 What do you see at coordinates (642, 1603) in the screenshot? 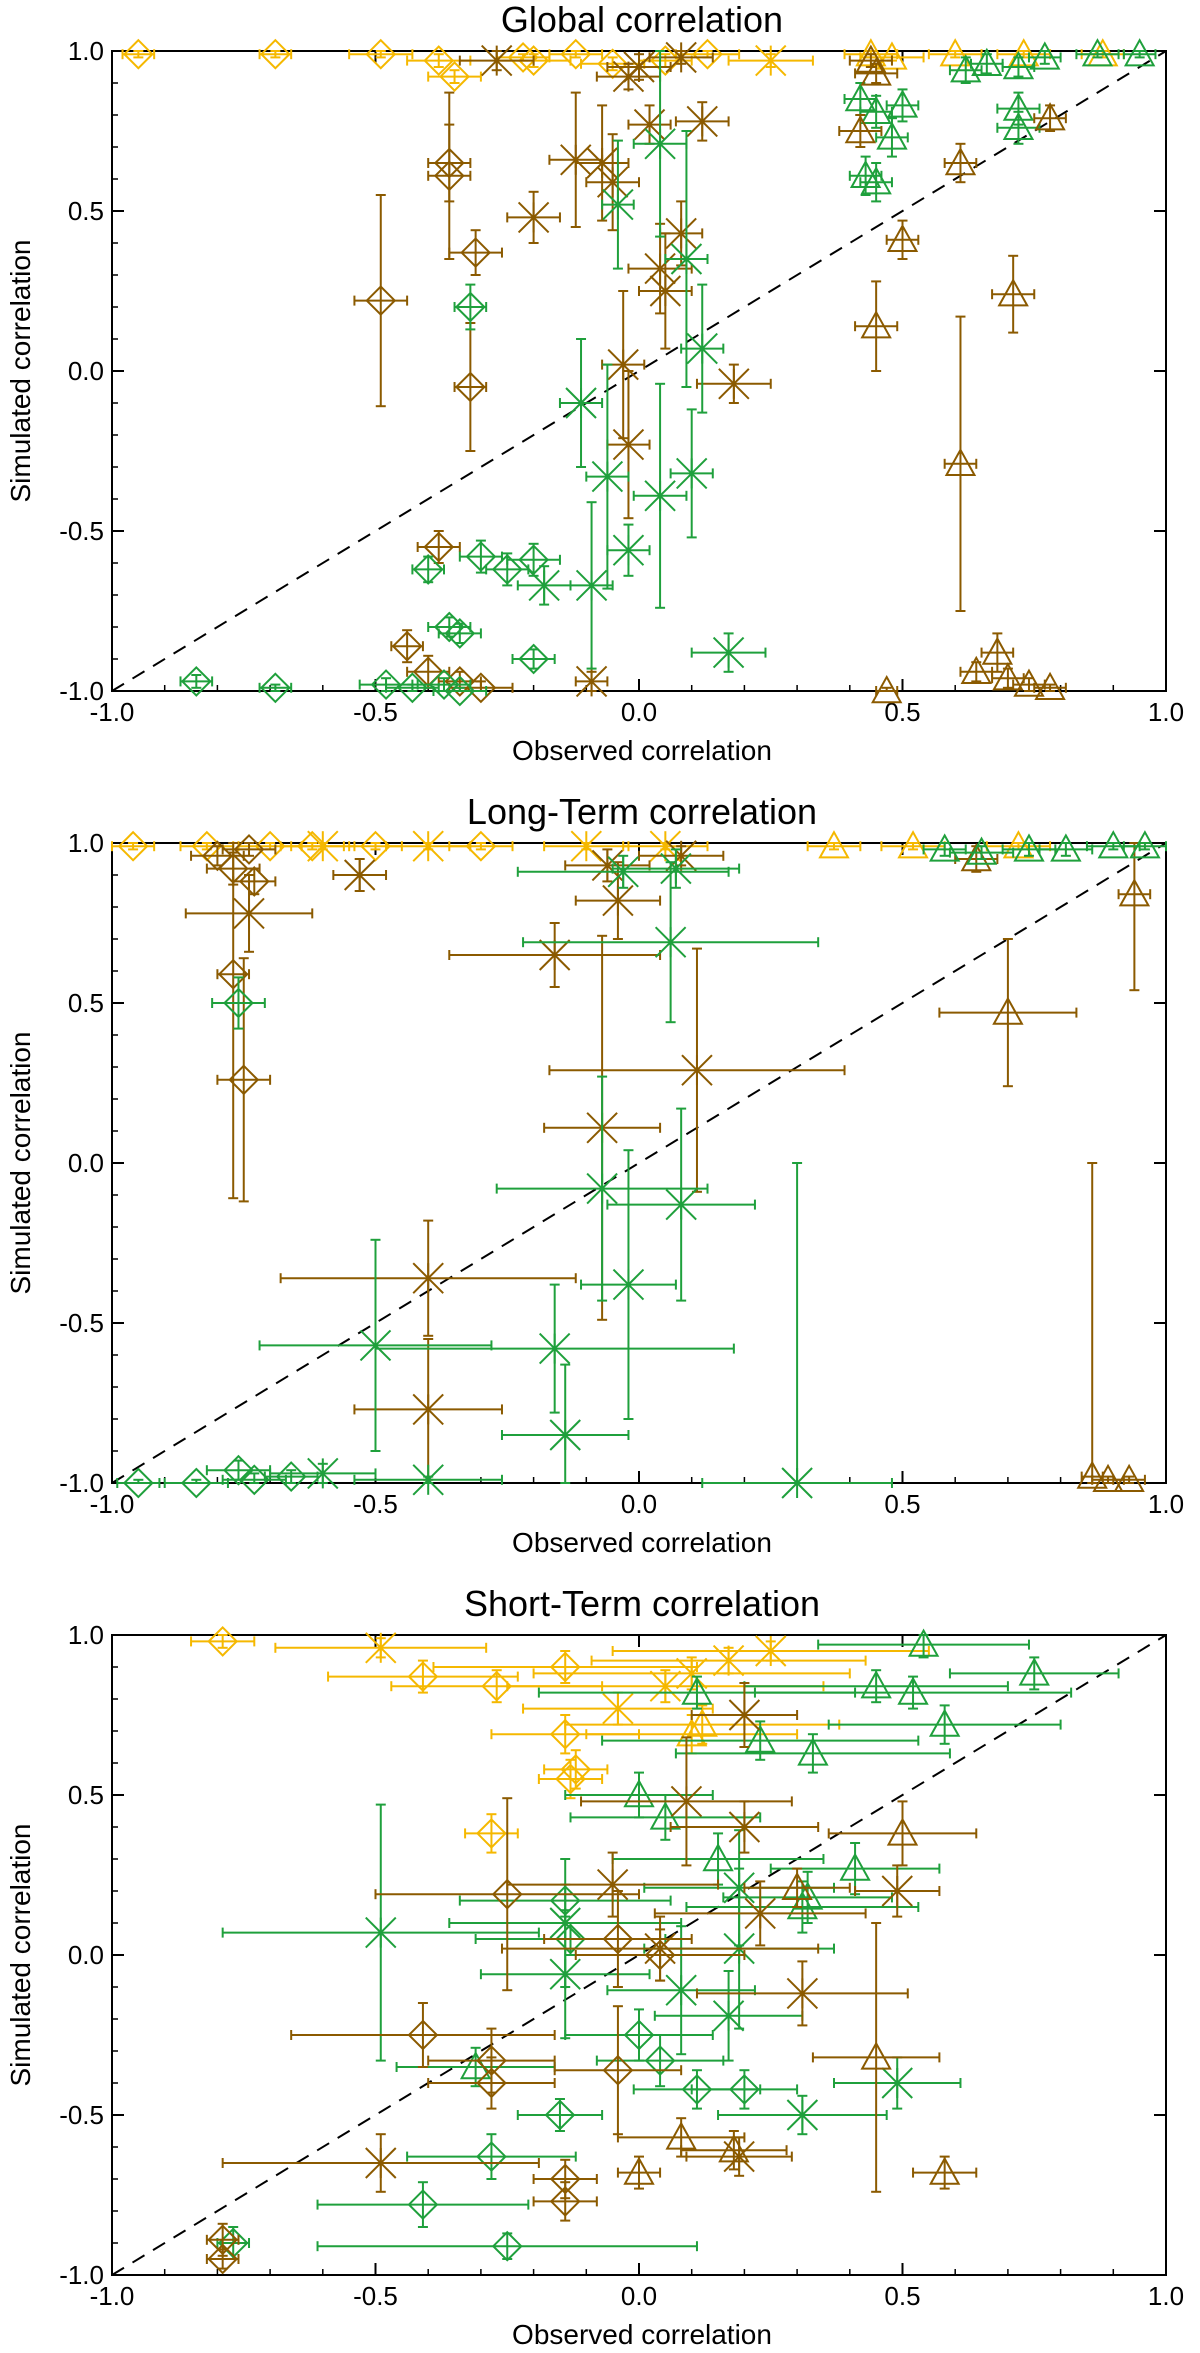
I see `chart-title: Short-Term correlation` at bounding box center [642, 1603].